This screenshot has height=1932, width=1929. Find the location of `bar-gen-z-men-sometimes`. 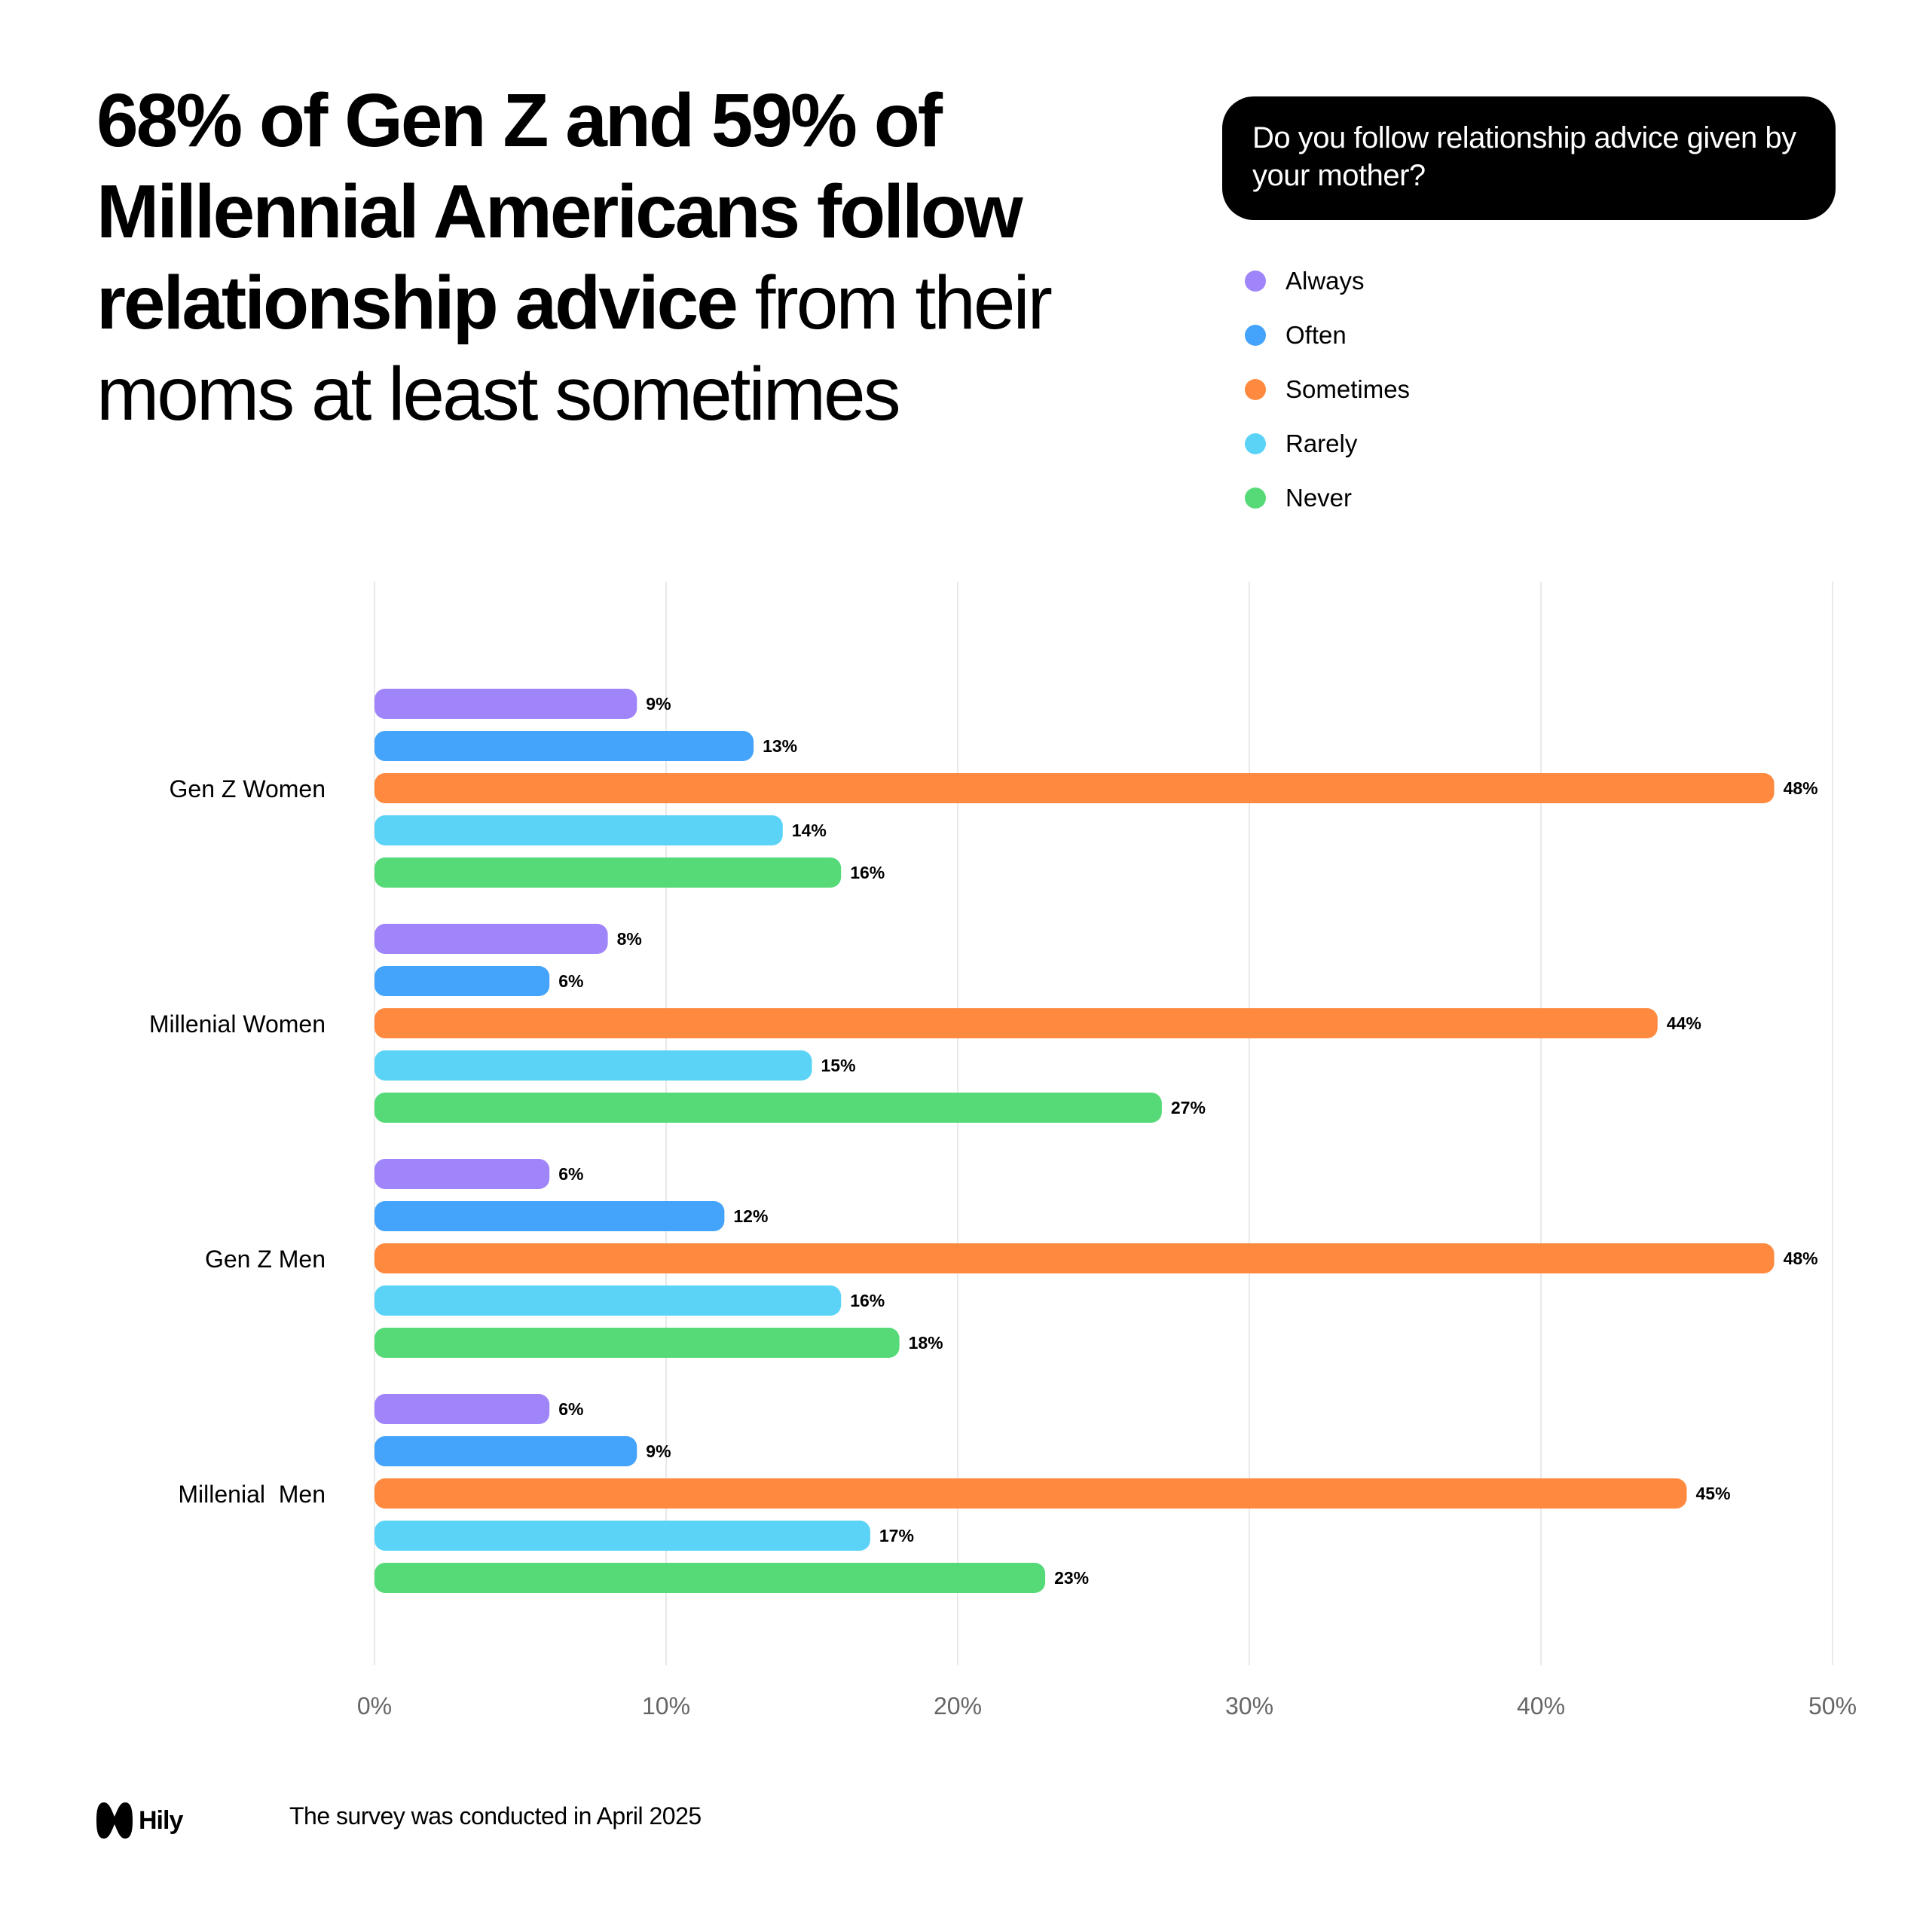

bar-gen-z-men-sometimes is located at coordinates (1074, 1258).